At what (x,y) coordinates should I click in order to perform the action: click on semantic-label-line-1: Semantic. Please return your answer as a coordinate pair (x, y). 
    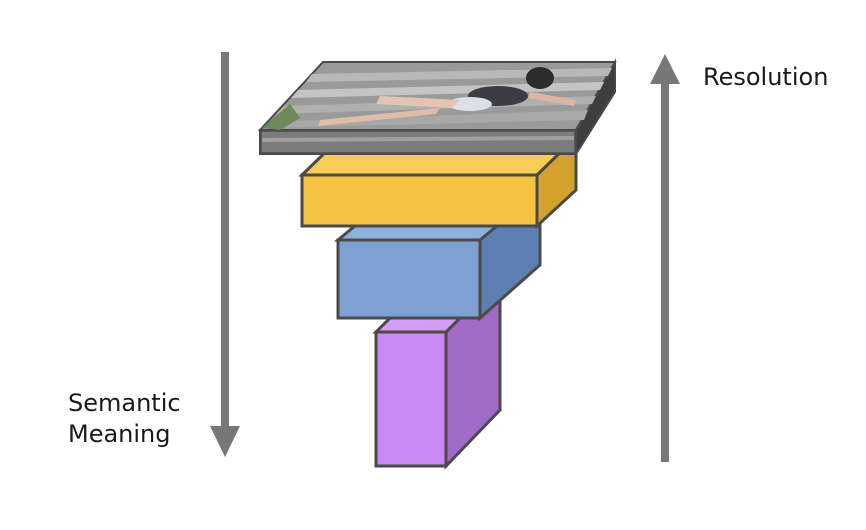
    Looking at the image, I should click on (124, 403).